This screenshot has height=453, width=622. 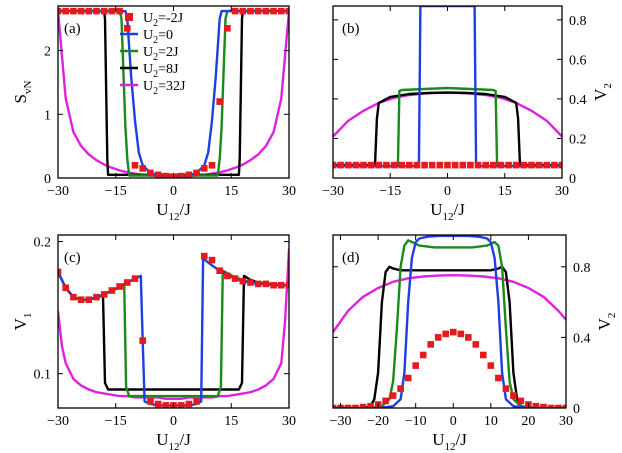 I want to click on legend-item: U2=2J, so click(x=149, y=54).